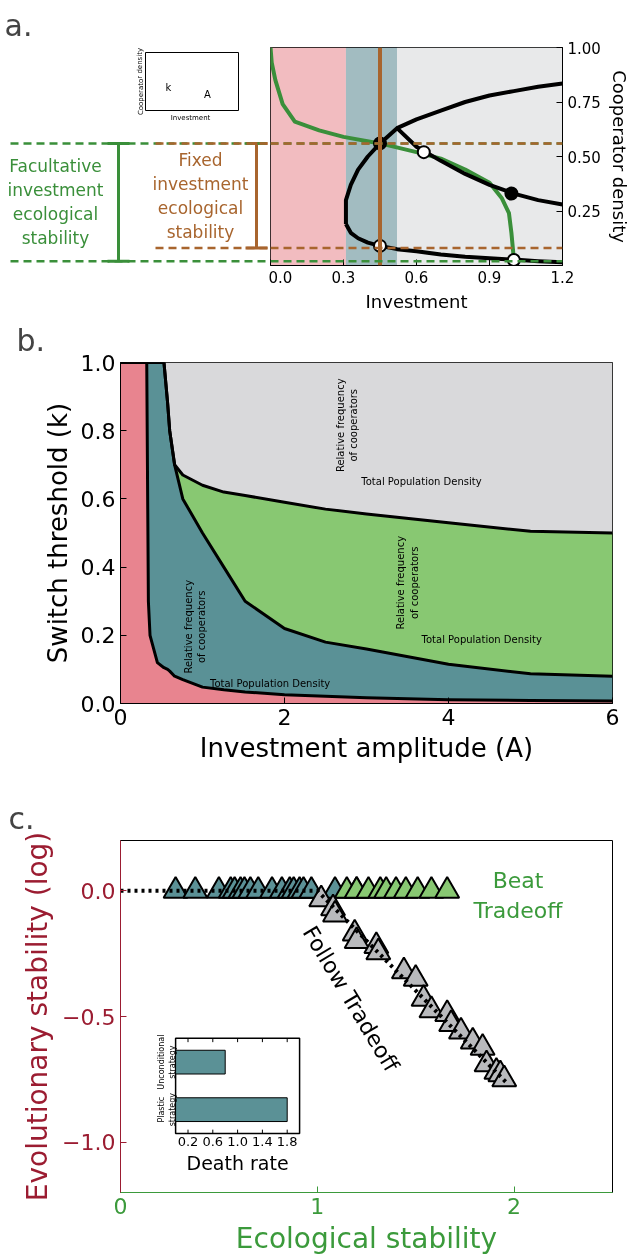 Image resolution: width=636 pixels, height=1257 pixels. What do you see at coordinates (98, 636) in the screenshot?
I see `y-tick-label: 0.2` at bounding box center [98, 636].